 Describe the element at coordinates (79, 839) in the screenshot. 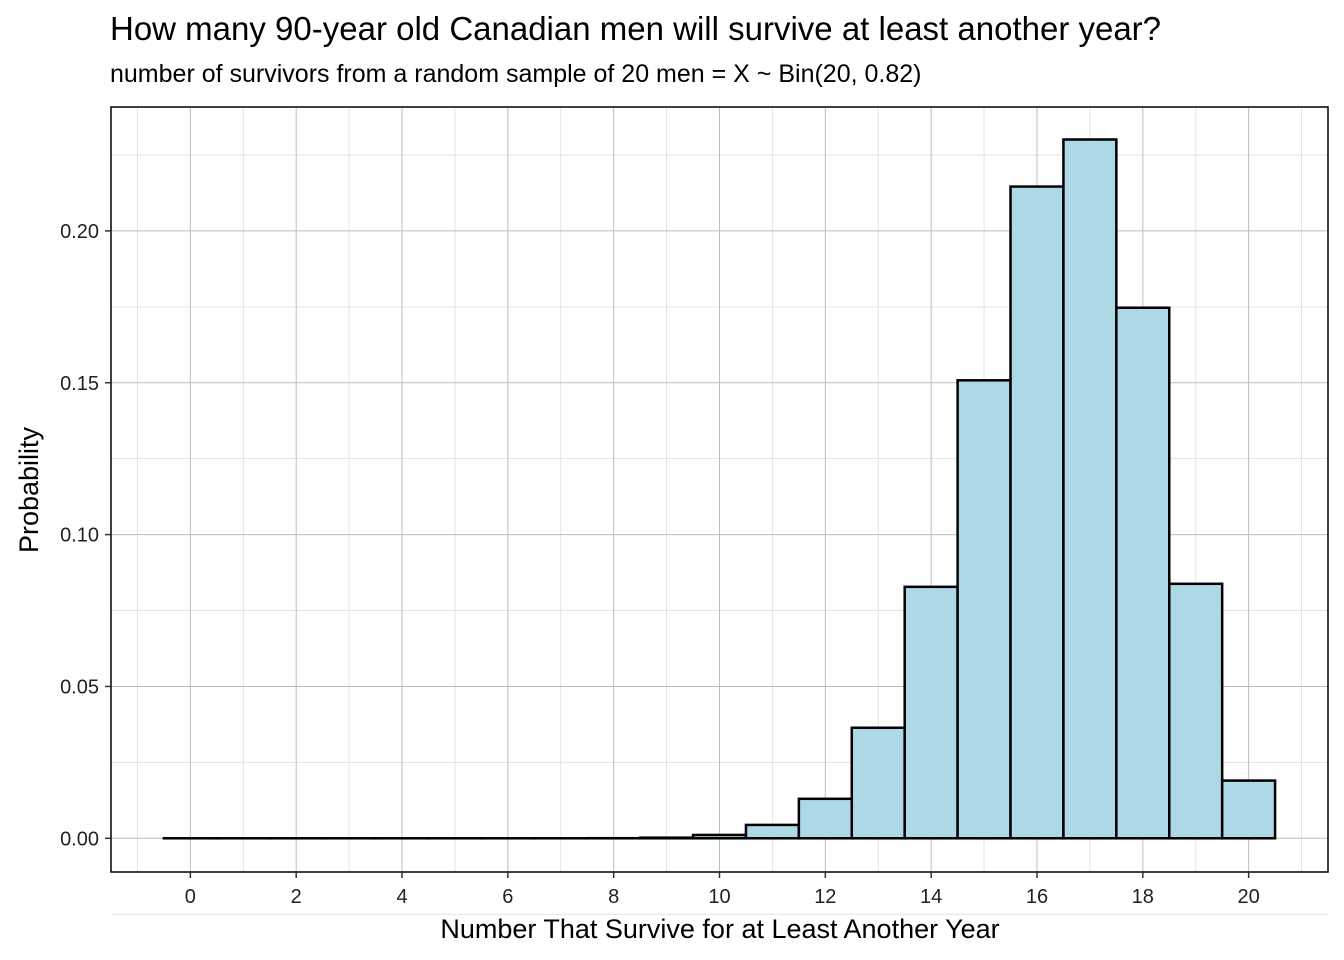

I see `y-tick-label: 0.00` at that location.